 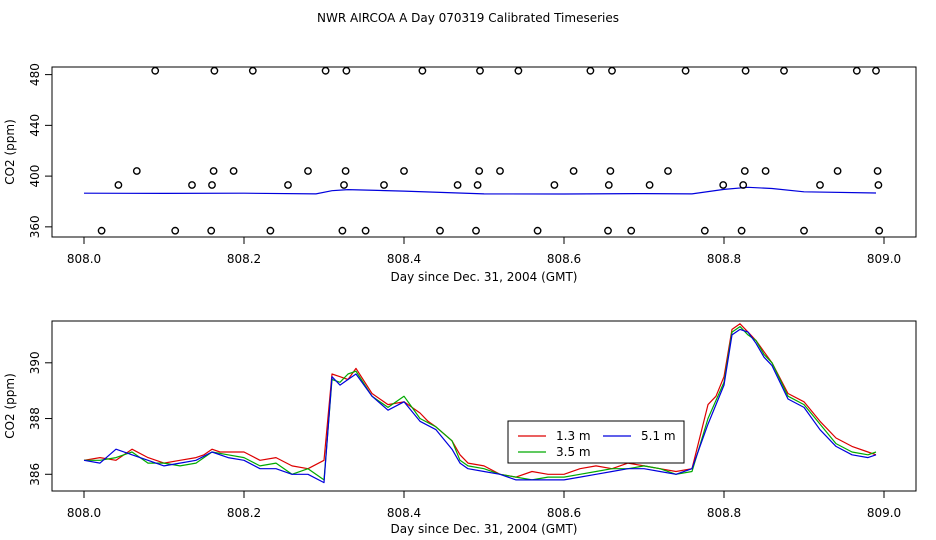 I want to click on bottom-x-axis-label: Day since Dec. 31, 2004 (GMT), so click(x=484, y=529).